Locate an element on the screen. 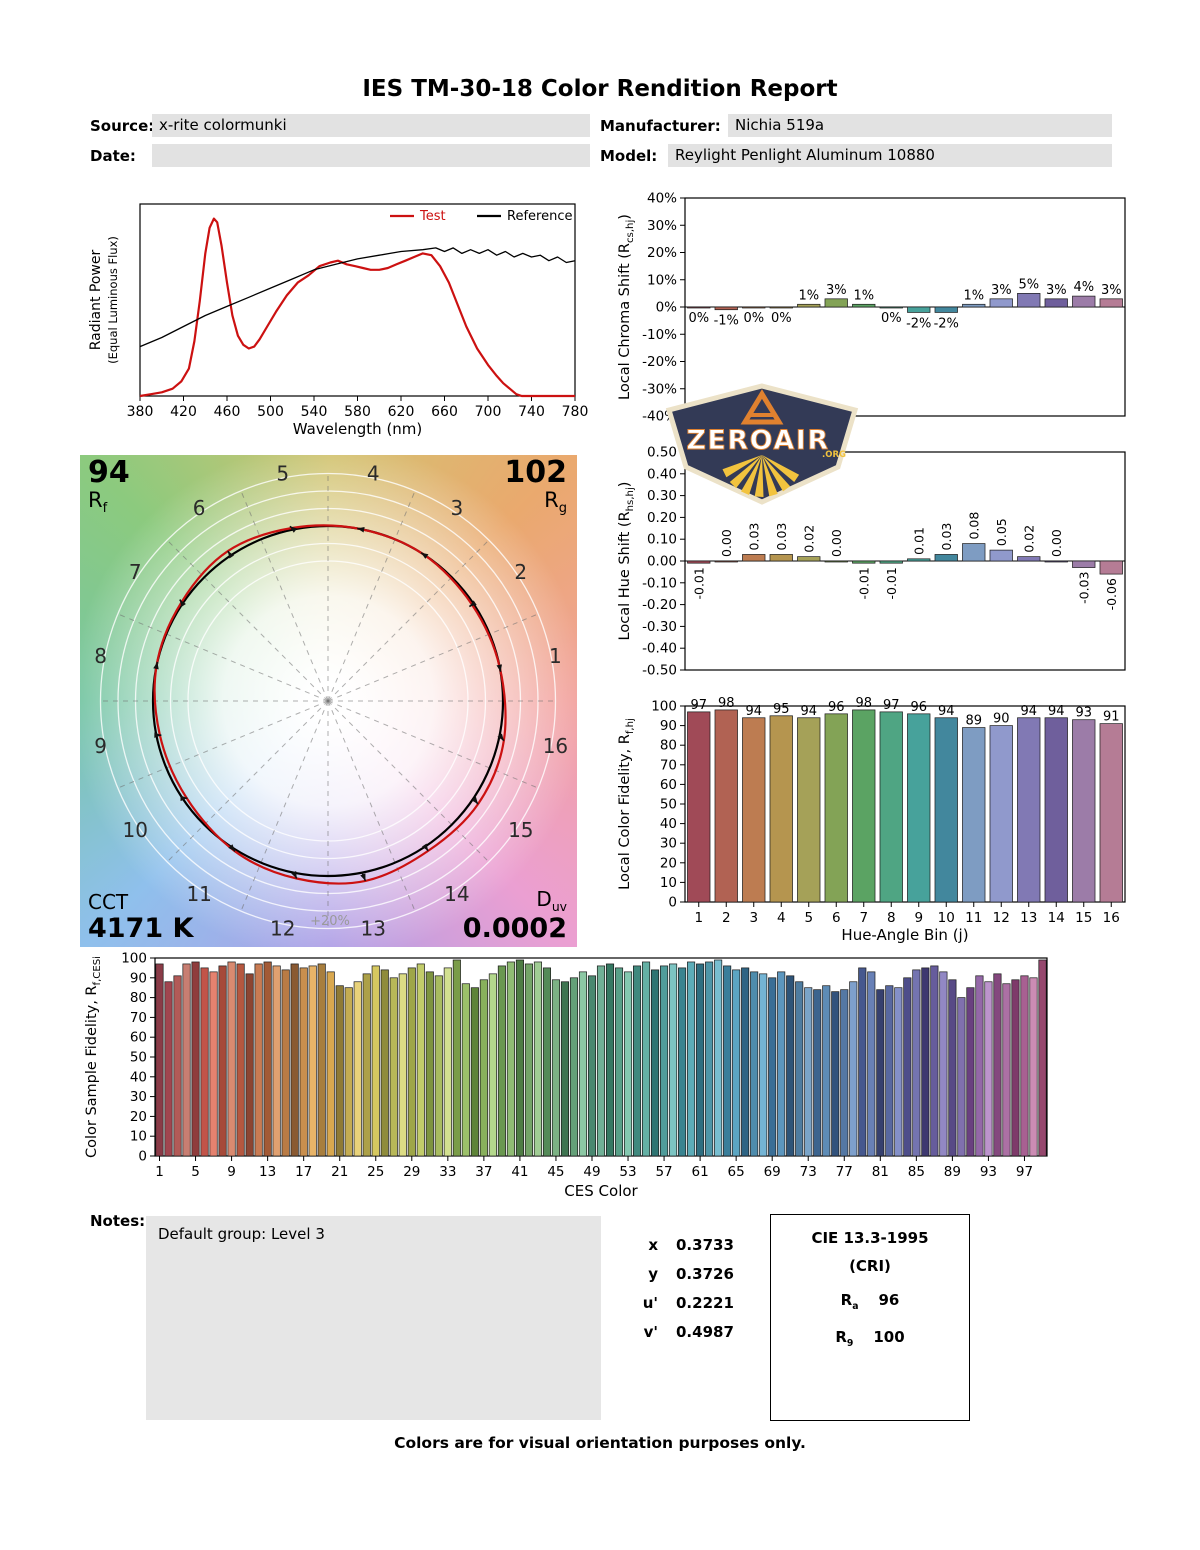 This screenshot has width=1200, height=1550. manufacturer-label: Manufacturer: is located at coordinates (660, 126).